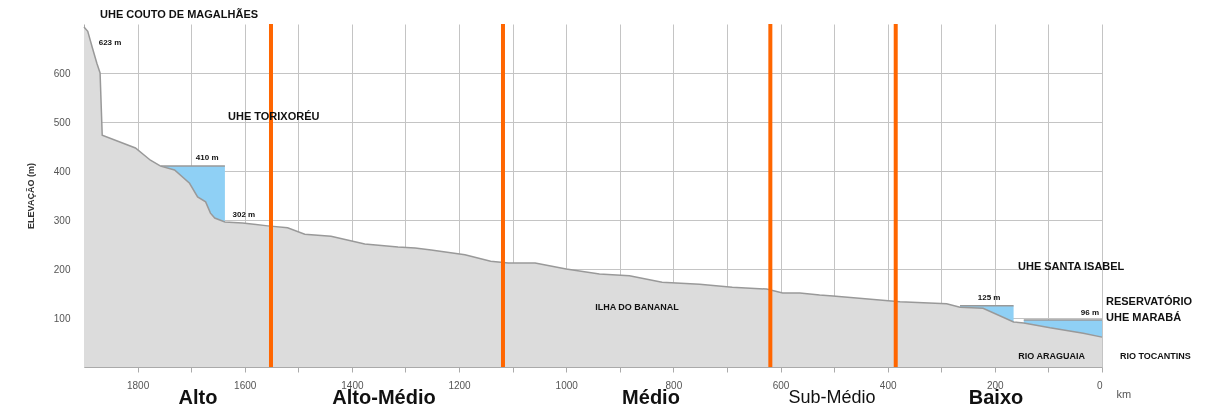 Image resolution: width=1219 pixels, height=414 pixels. I want to click on text: RIO TOCANTINS, so click(1155, 356).